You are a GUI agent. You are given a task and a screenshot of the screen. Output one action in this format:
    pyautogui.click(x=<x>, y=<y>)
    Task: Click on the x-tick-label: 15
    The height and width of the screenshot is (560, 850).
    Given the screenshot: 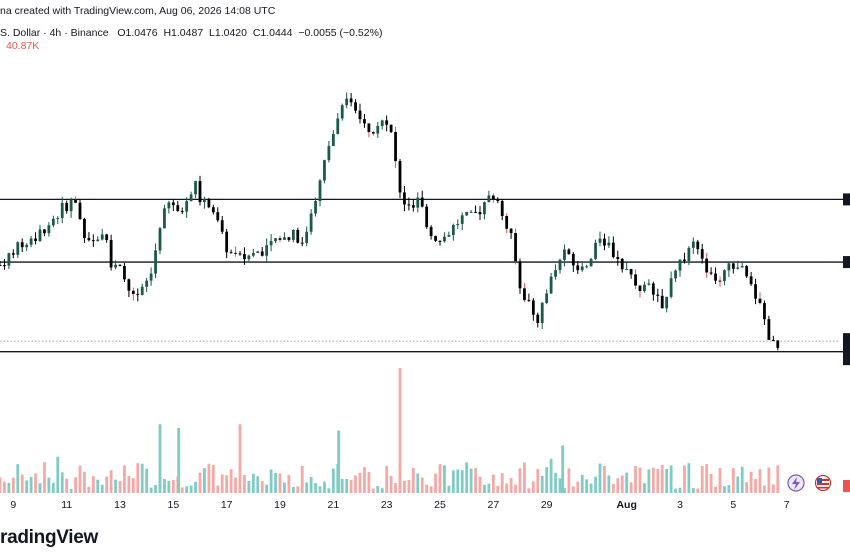 What is the action you would take?
    pyautogui.click(x=173, y=505)
    